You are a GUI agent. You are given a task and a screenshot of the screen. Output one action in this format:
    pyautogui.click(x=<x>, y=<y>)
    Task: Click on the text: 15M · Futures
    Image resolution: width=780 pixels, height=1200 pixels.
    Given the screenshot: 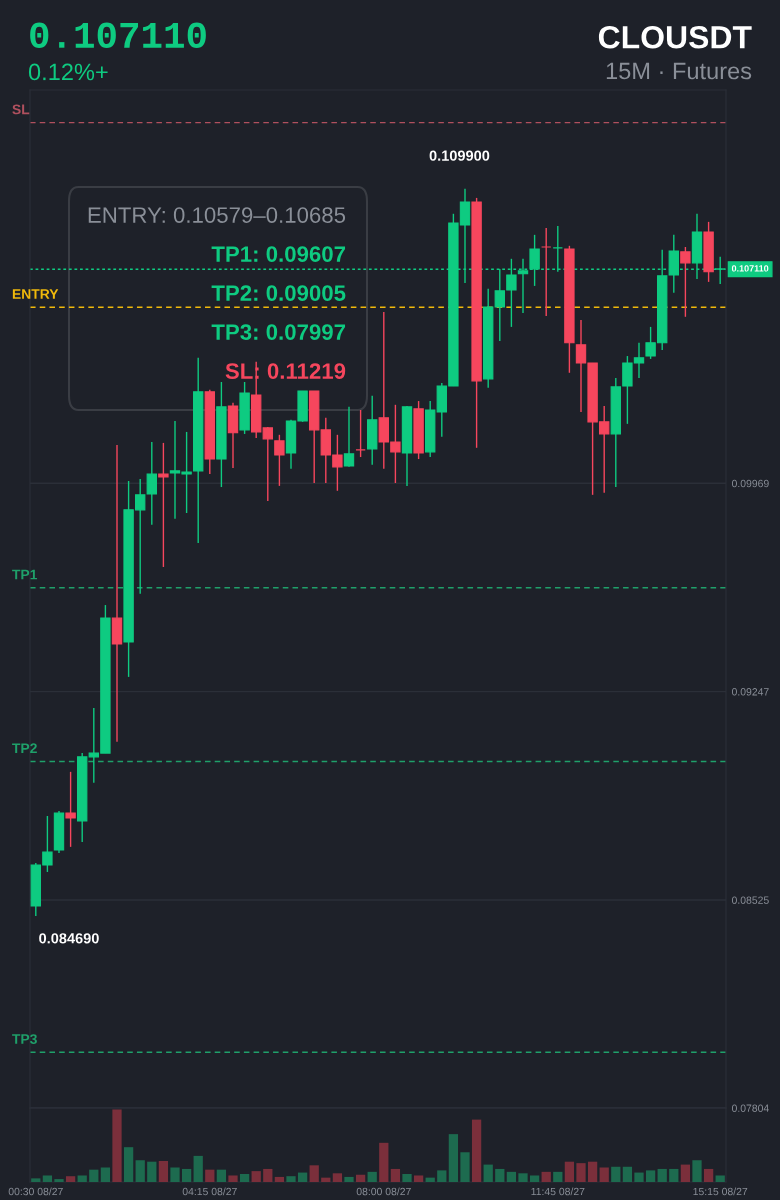 What is the action you would take?
    pyautogui.click(x=679, y=71)
    